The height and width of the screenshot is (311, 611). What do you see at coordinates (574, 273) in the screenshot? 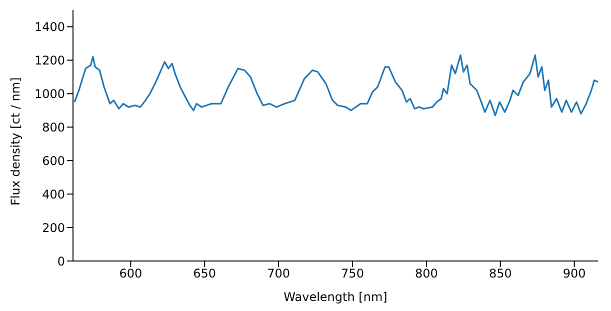
I see `x-tick-label: 900` at bounding box center [574, 273].